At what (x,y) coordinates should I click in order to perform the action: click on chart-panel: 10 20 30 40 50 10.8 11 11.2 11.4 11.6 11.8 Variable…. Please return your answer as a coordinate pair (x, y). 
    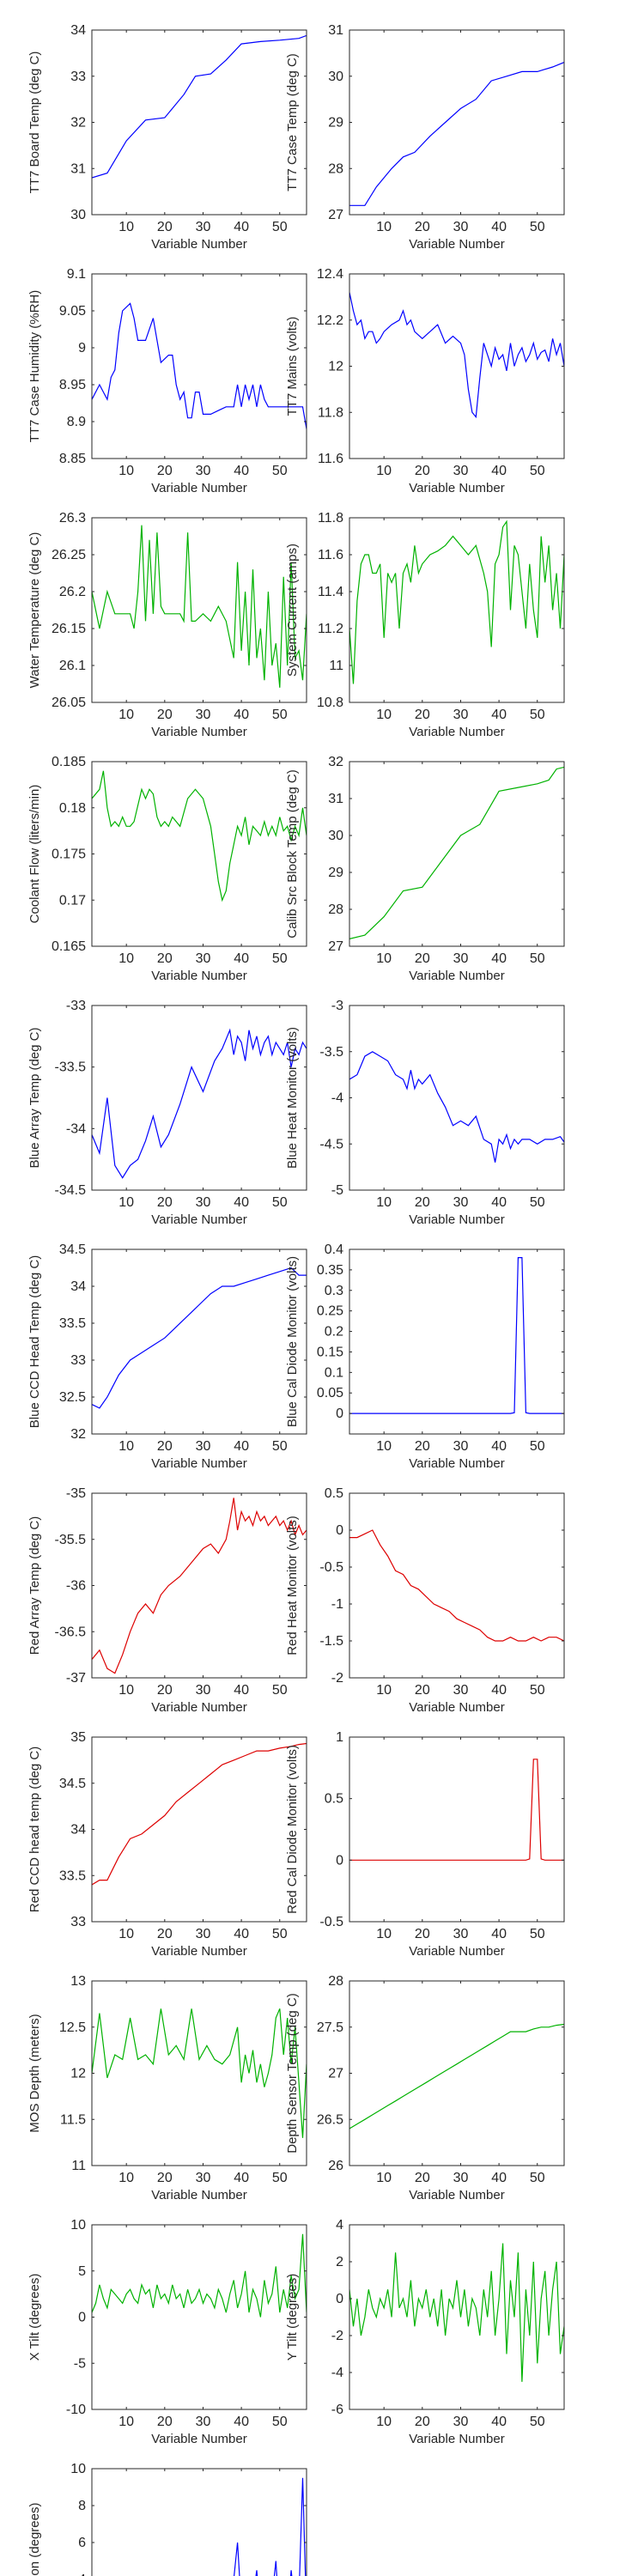
    Looking at the image, I should click on (425, 625).